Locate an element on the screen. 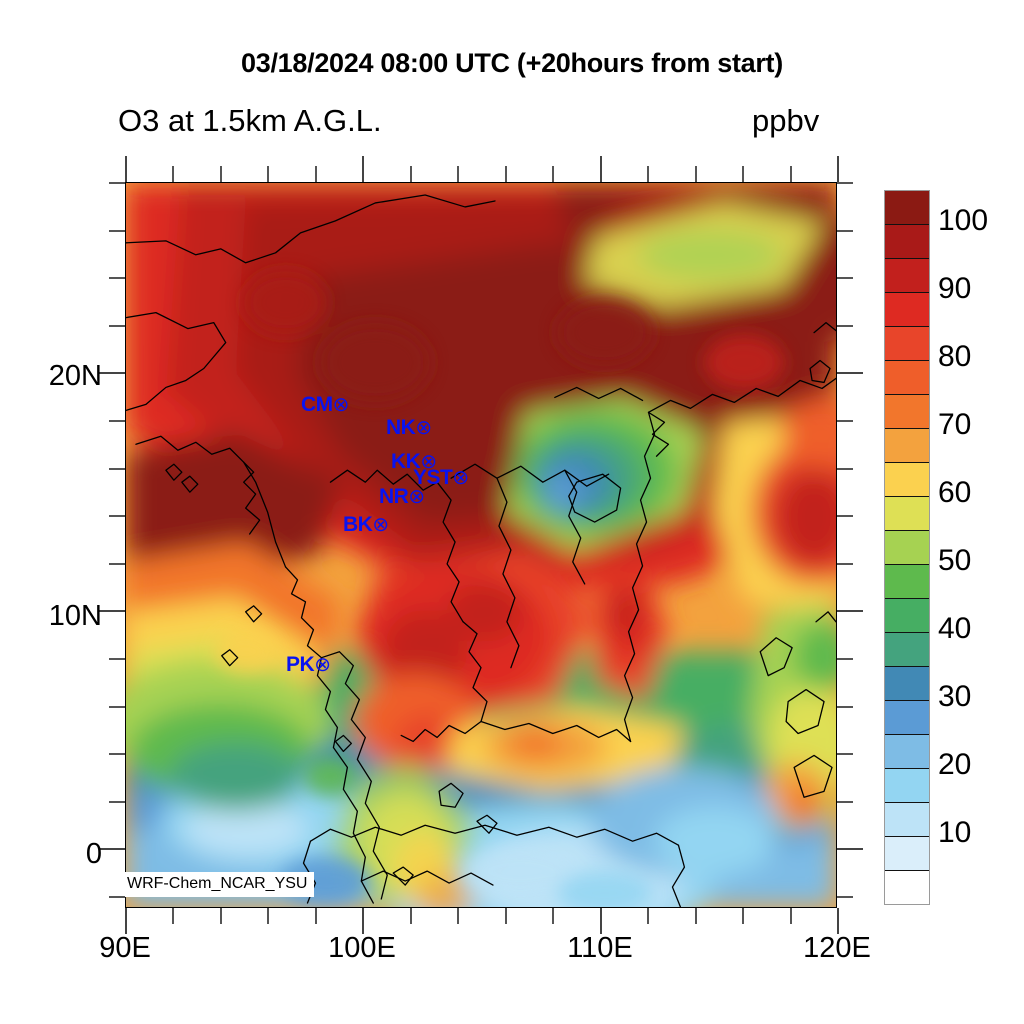 Image resolution: width=1024 pixels, height=1024 pixels. ytick-8-minor is located at coordinates (117, 659).